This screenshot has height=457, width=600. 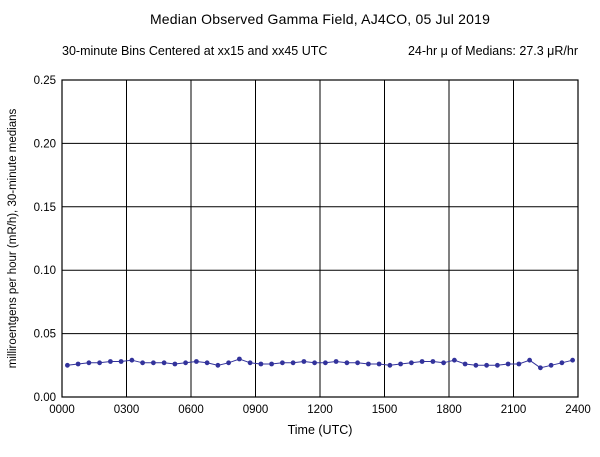 What do you see at coordinates (45, 81) in the screenshot?
I see `y-tick-label: 0.25` at bounding box center [45, 81].